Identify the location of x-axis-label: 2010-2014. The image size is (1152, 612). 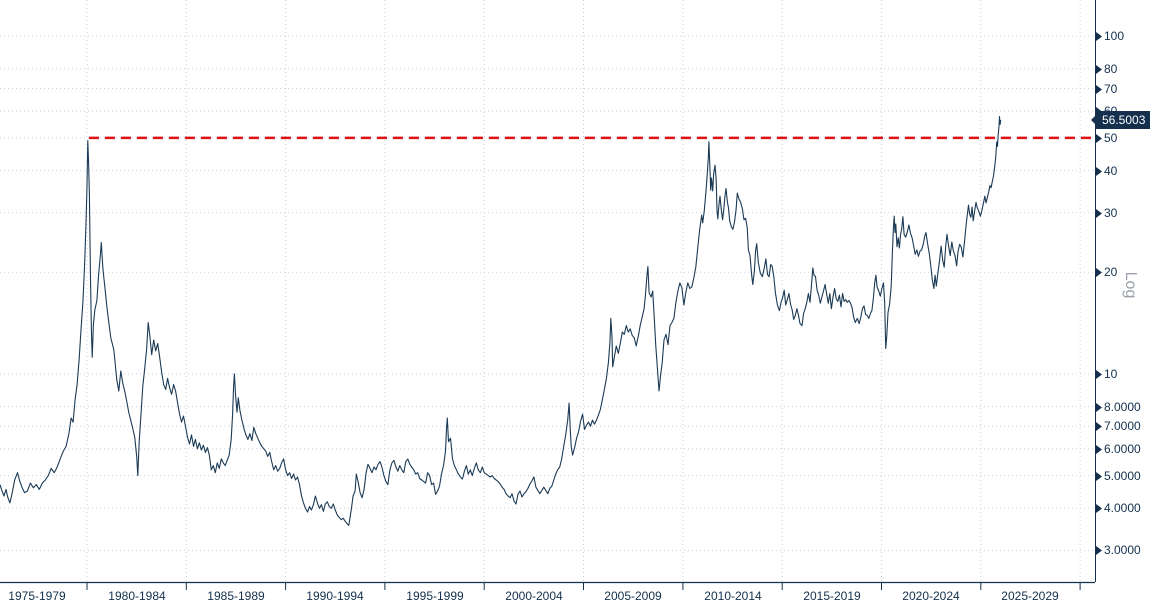
(733, 596).